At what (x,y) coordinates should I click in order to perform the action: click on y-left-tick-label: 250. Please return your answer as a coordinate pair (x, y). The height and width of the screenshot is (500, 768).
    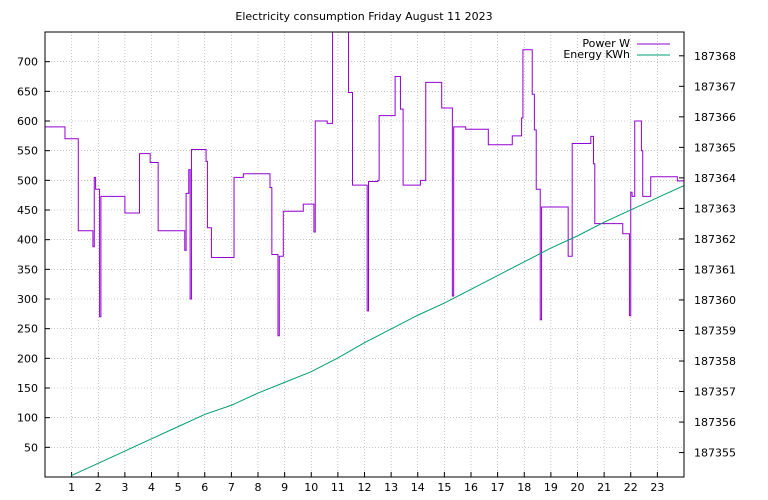
    Looking at the image, I should click on (27, 329).